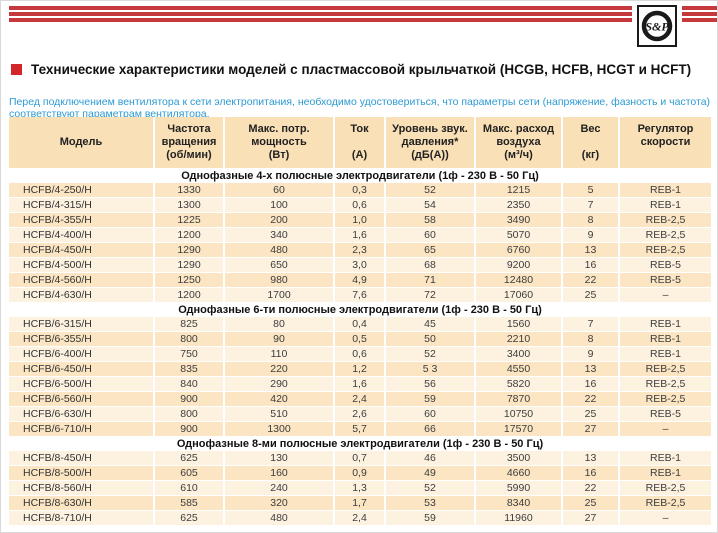 This screenshot has width=718, height=533. I want to click on value-cell: REB-5, so click(665, 265).